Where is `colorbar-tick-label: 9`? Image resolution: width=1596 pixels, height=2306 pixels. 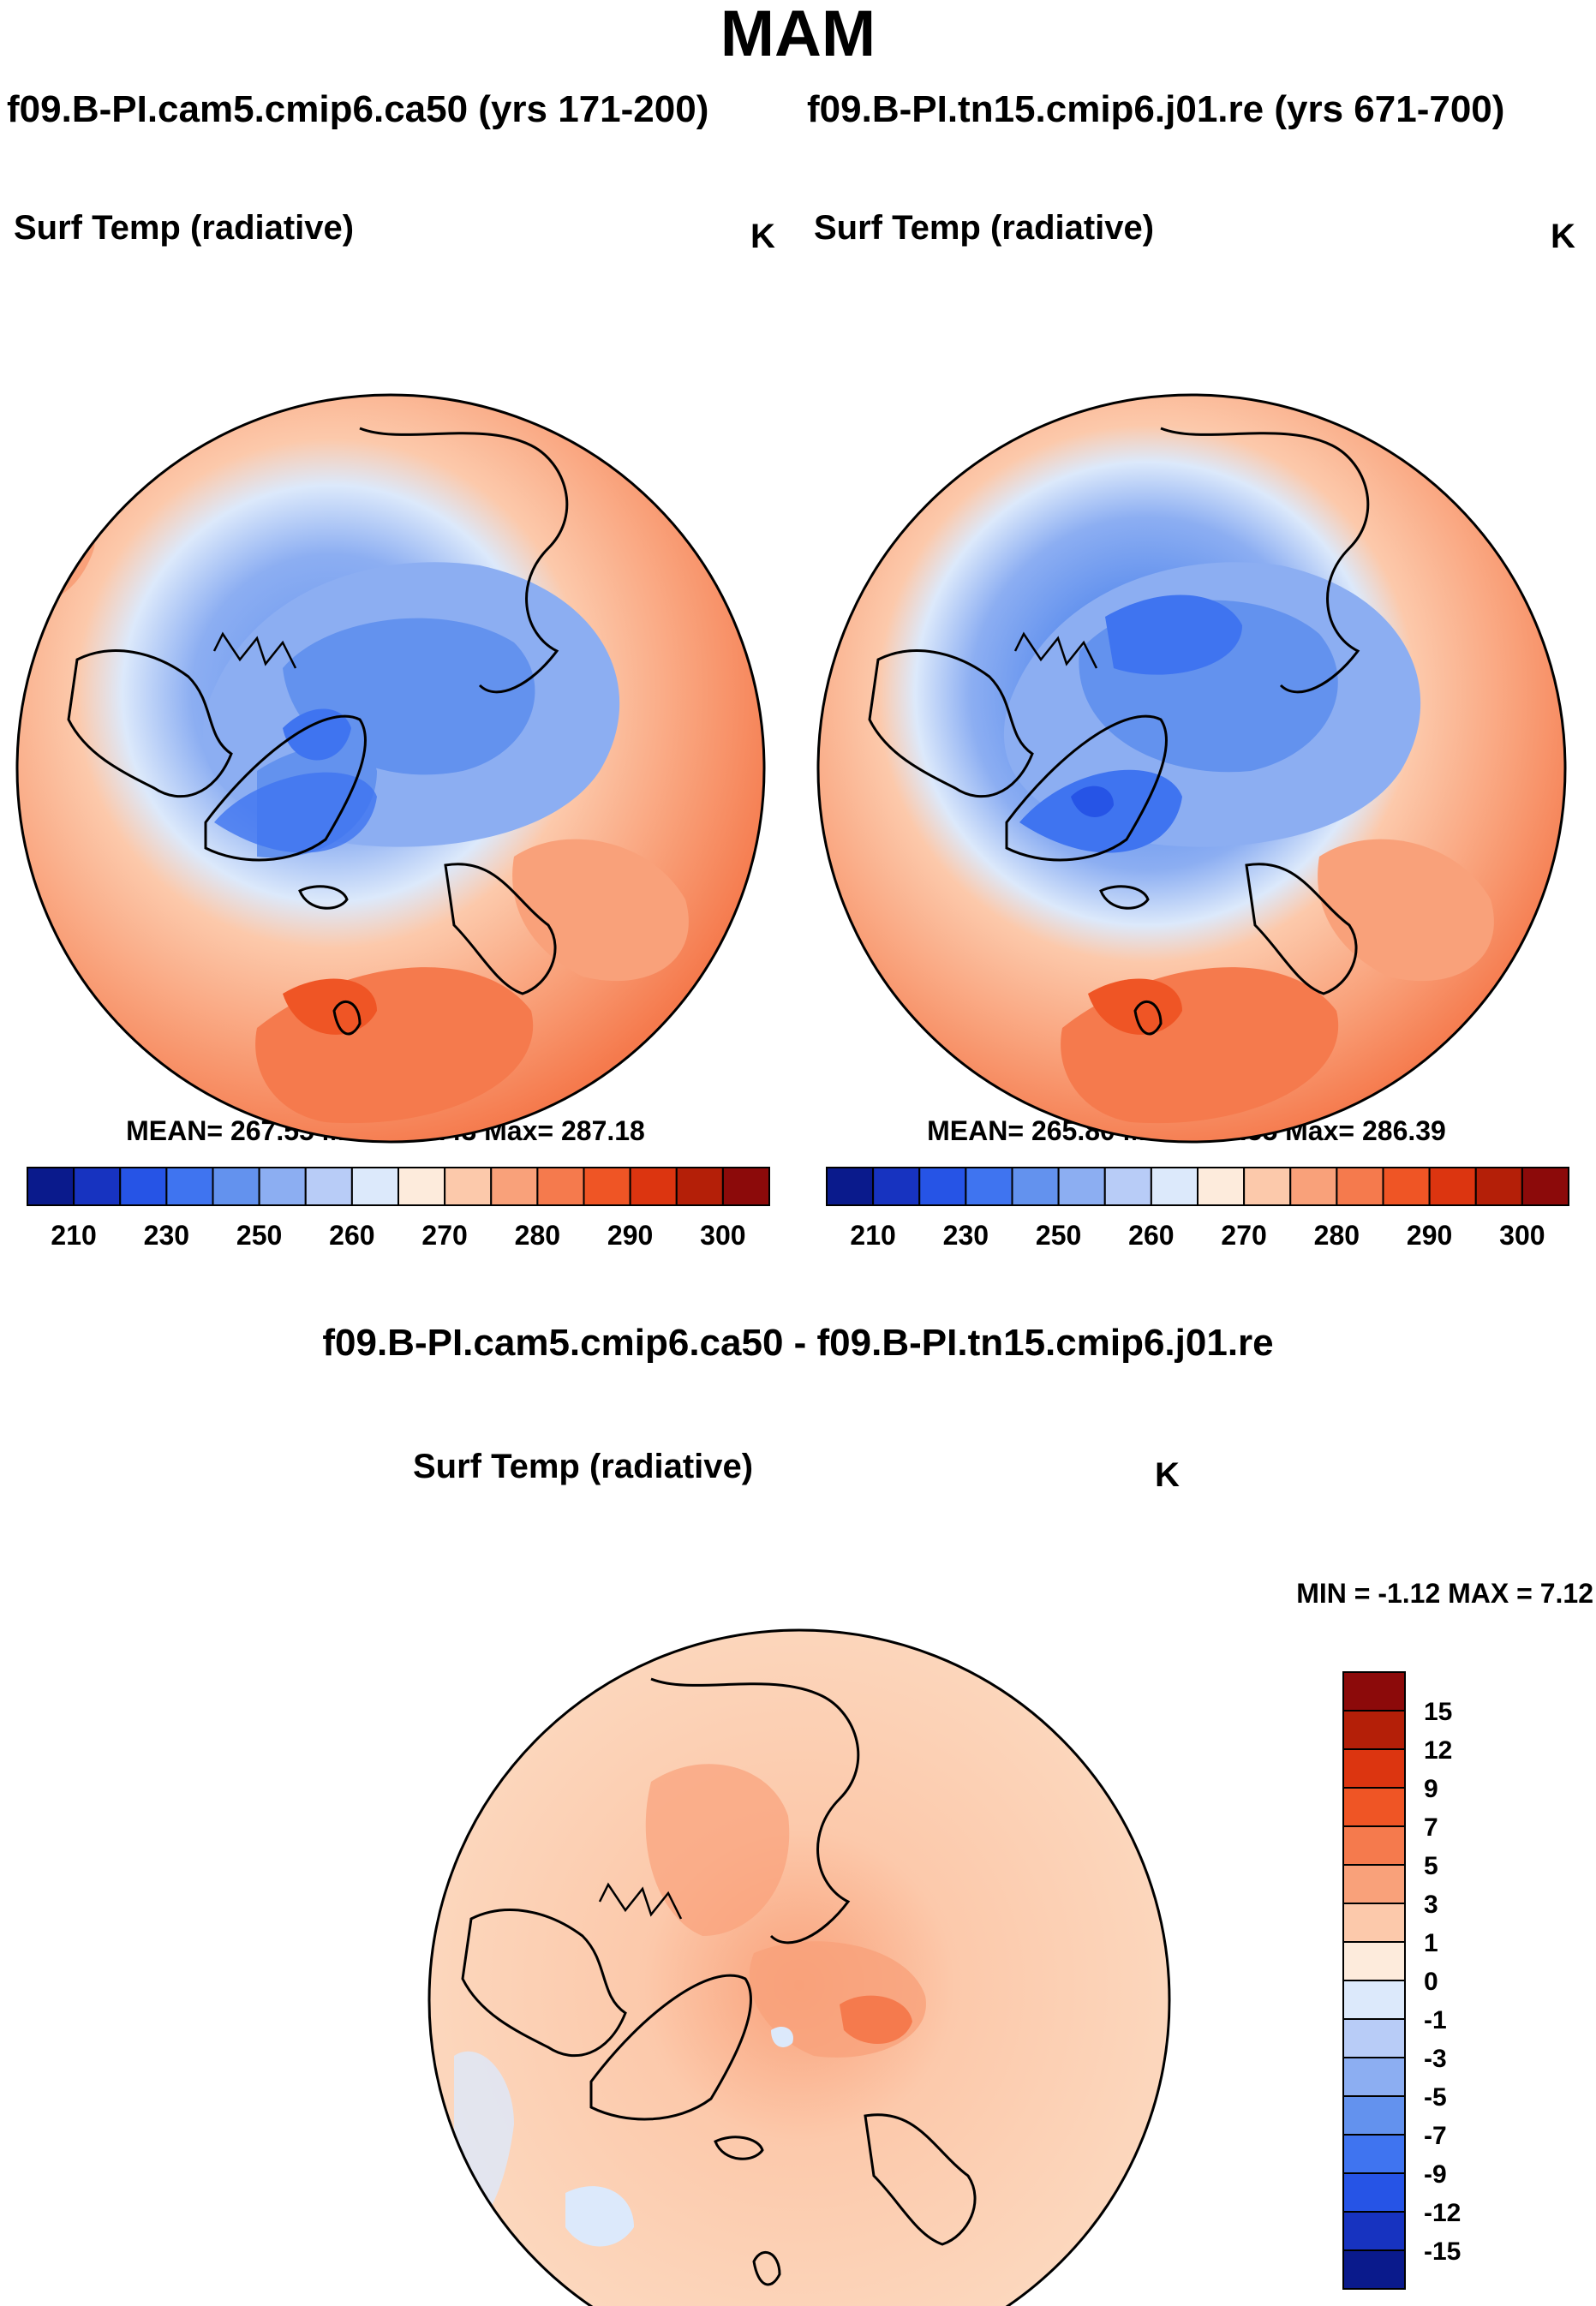
colorbar-tick-label: 9 is located at coordinates (1431, 1789).